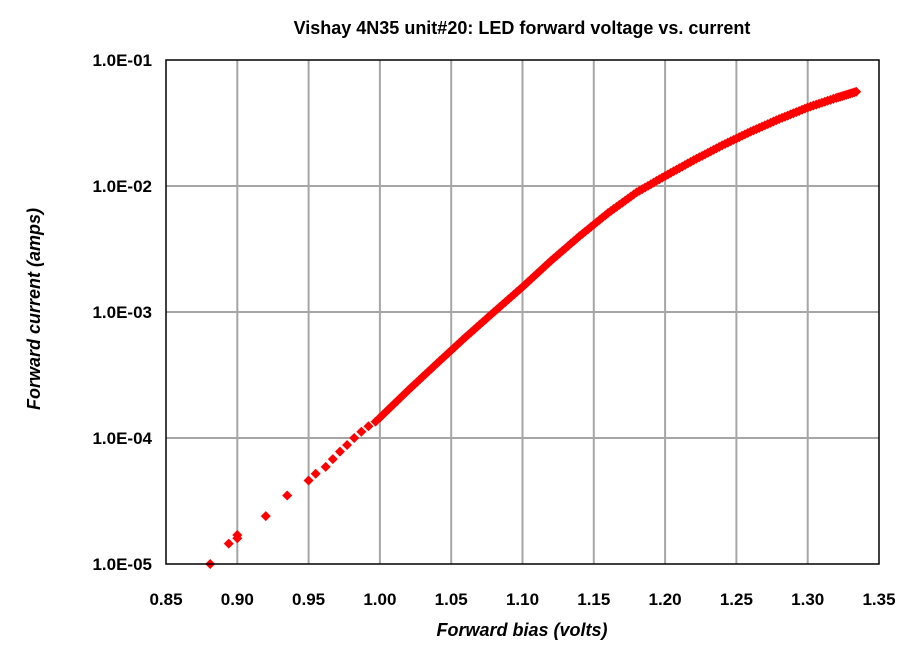  I want to click on x-tick-label: 0.85, so click(165, 599).